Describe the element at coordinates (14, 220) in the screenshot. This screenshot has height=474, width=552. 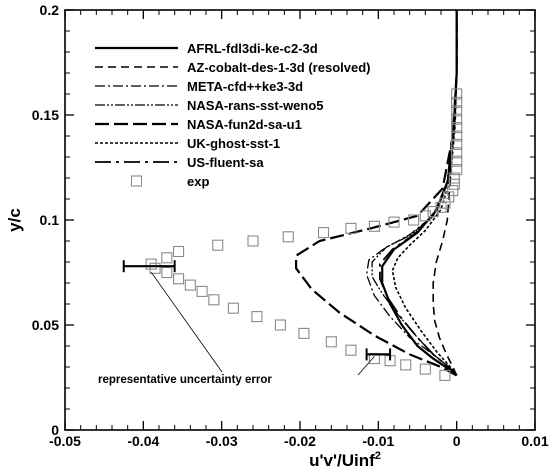
I see `y-axis-title: y/c` at that location.